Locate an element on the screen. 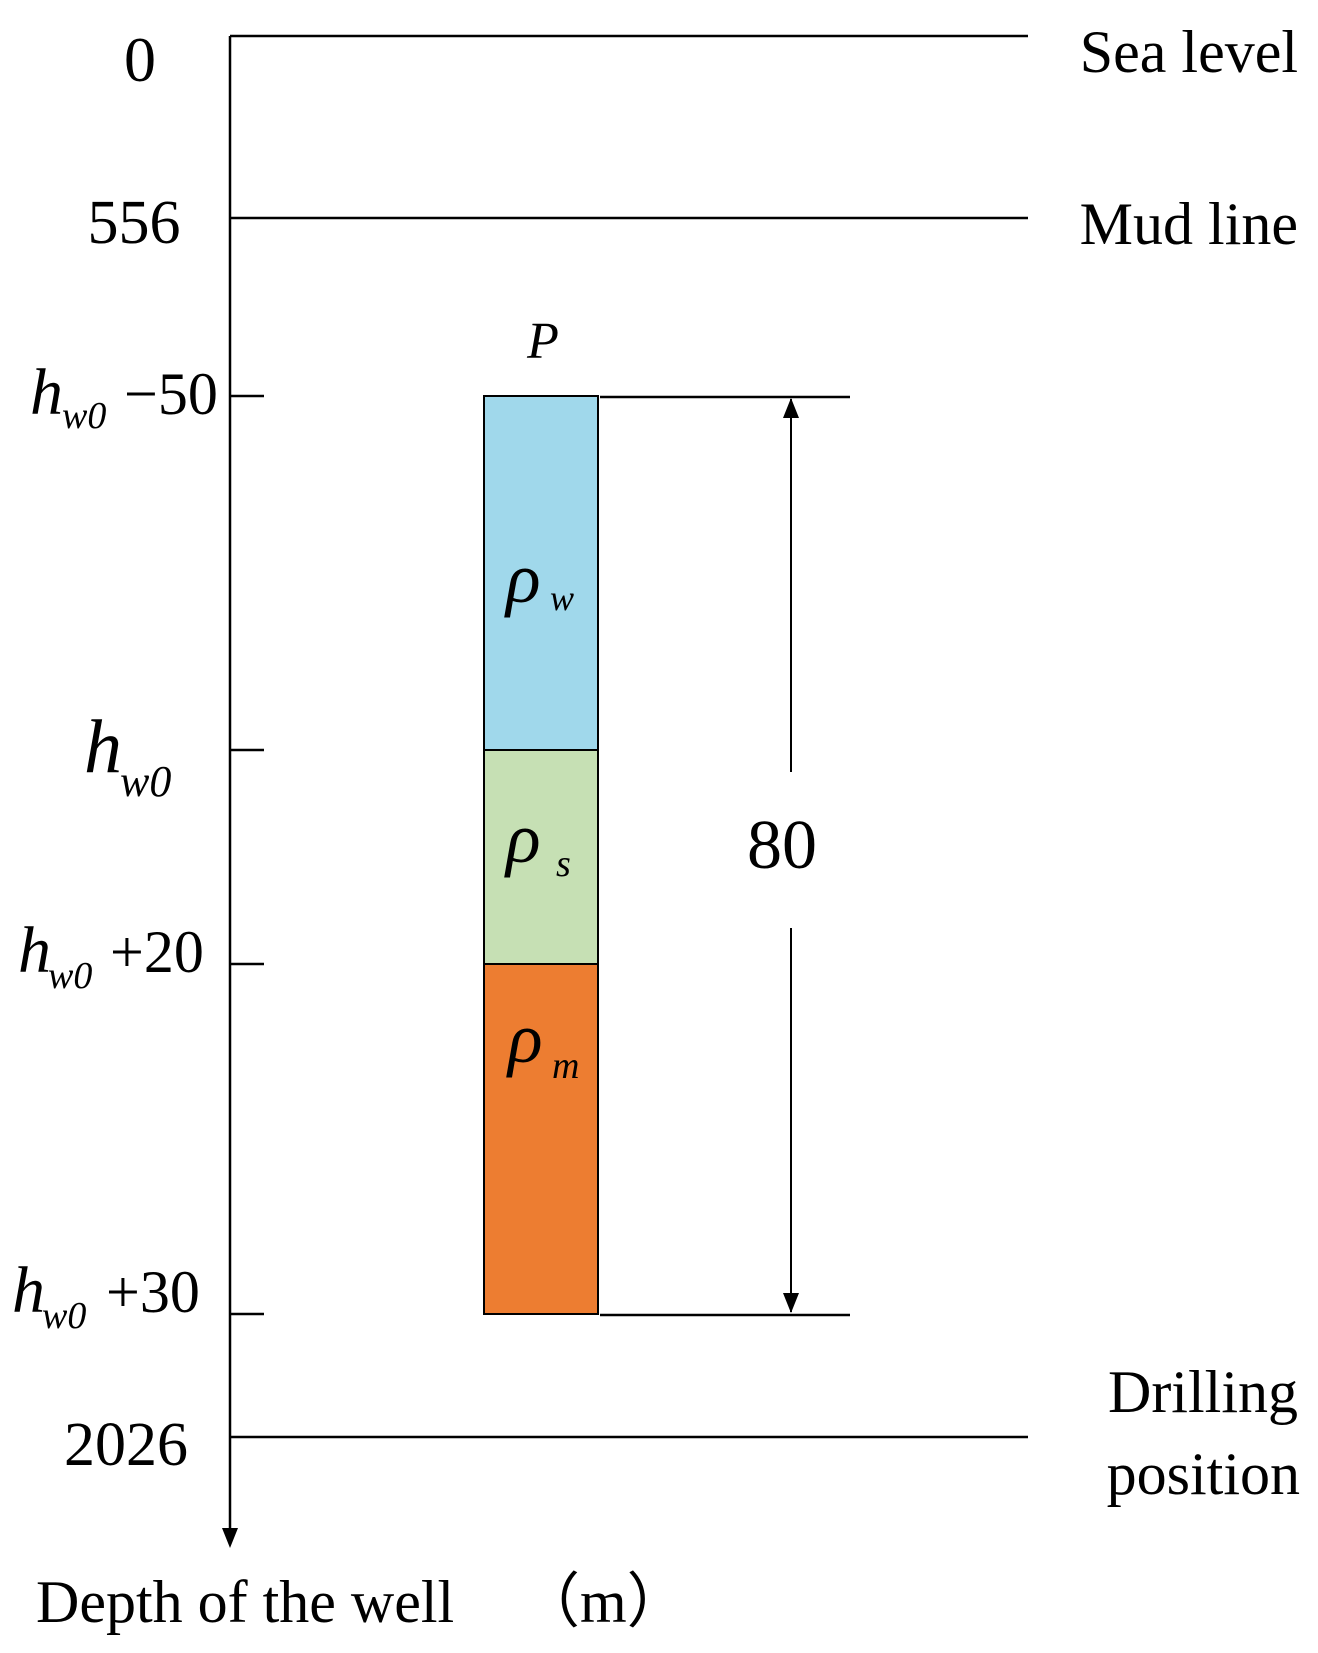 The width and height of the screenshot is (1318, 1653). density-label-water: ρ w is located at coordinates (539, 578).